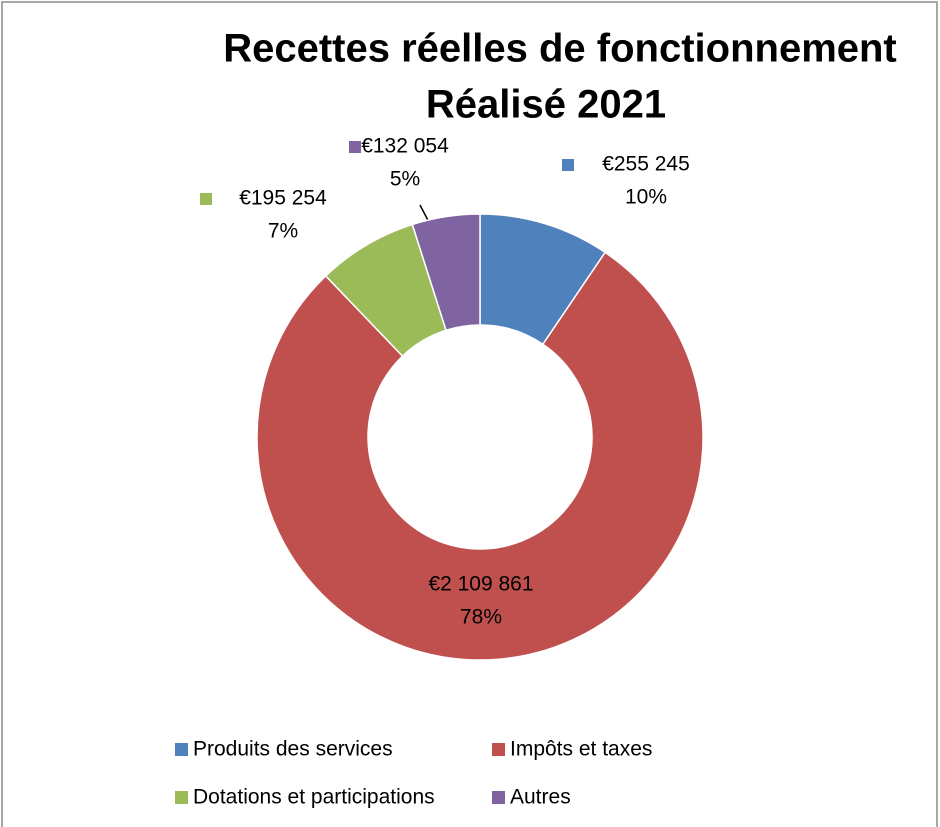  Describe the element at coordinates (283, 198) in the screenshot. I see `data-label: €195 254` at that location.